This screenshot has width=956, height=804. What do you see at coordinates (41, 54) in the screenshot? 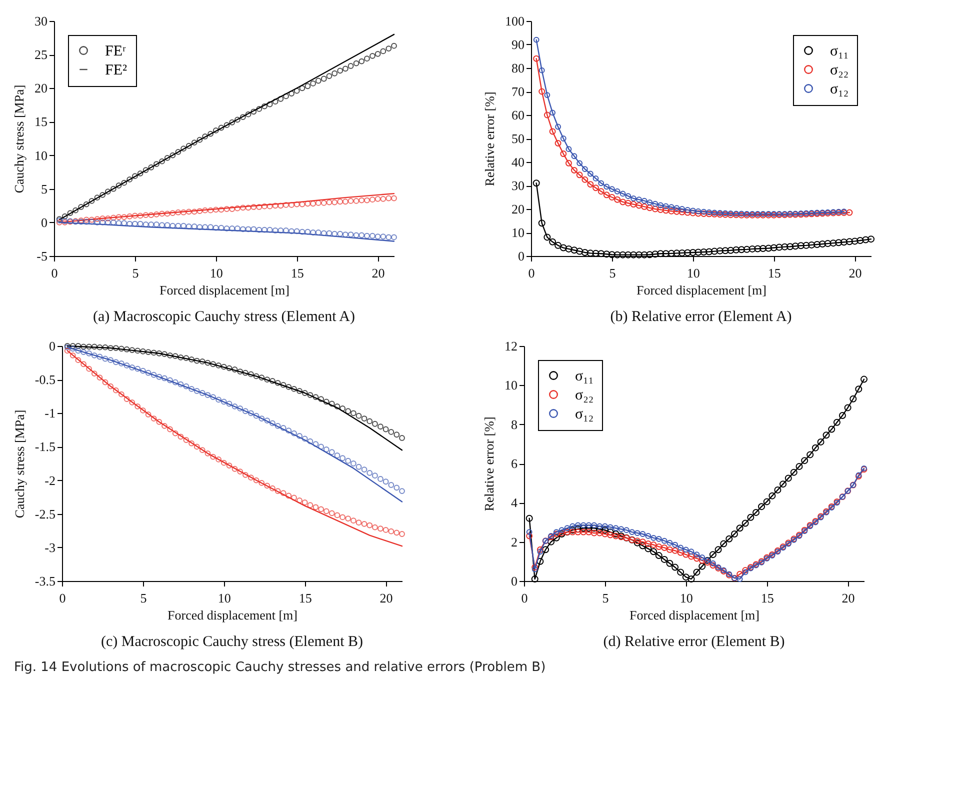
I see `y-tick-label: 25` at bounding box center [41, 54].